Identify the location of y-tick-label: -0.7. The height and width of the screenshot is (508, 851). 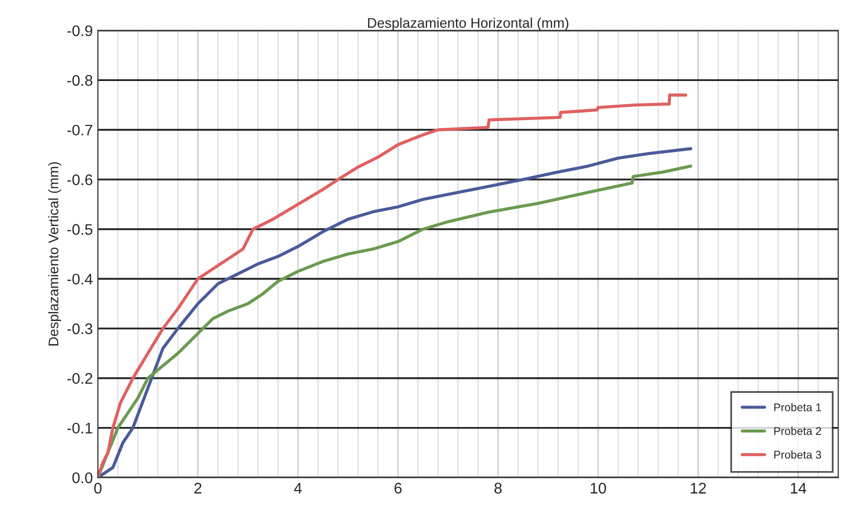
(79, 130).